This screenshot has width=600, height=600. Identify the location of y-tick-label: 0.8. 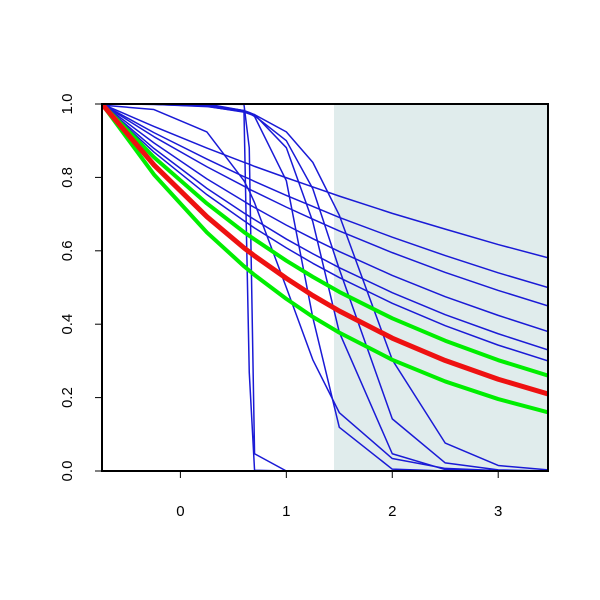
(67, 177).